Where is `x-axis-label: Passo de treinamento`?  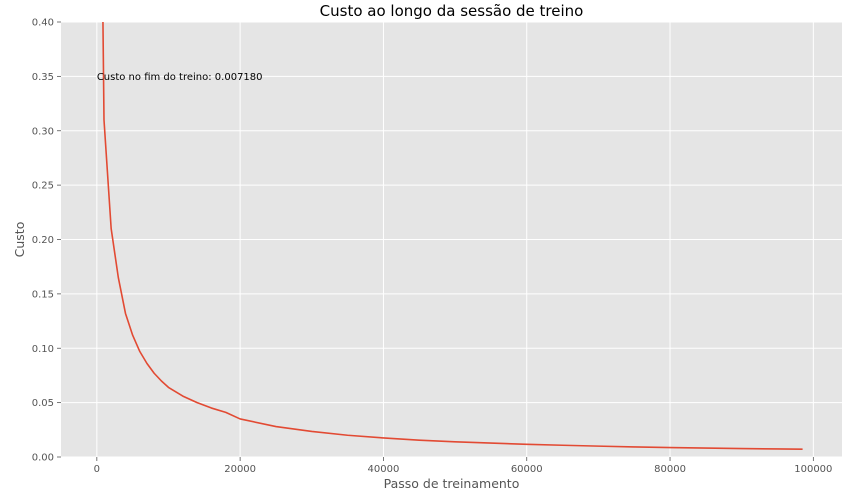
x-axis-label: Passo de treinamento is located at coordinates (452, 483).